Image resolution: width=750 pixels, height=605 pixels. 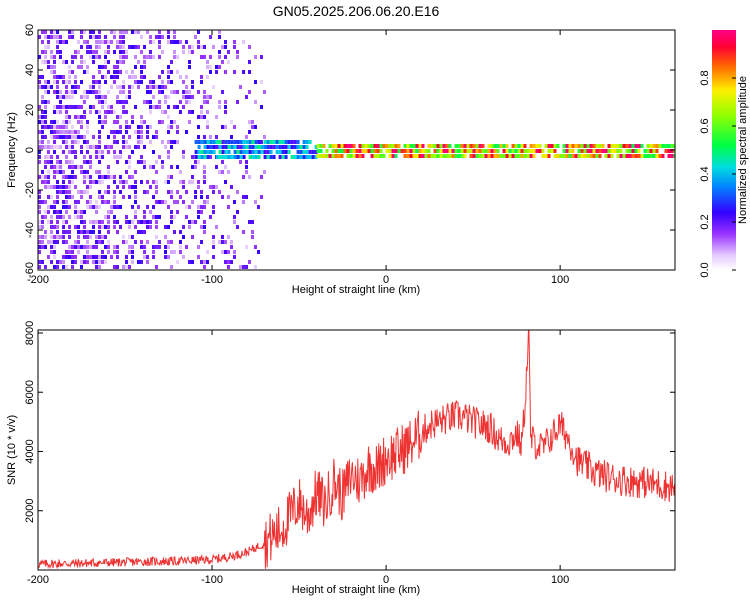 What do you see at coordinates (386, 580) in the screenshot?
I see `x-tick-label: 0` at bounding box center [386, 580].